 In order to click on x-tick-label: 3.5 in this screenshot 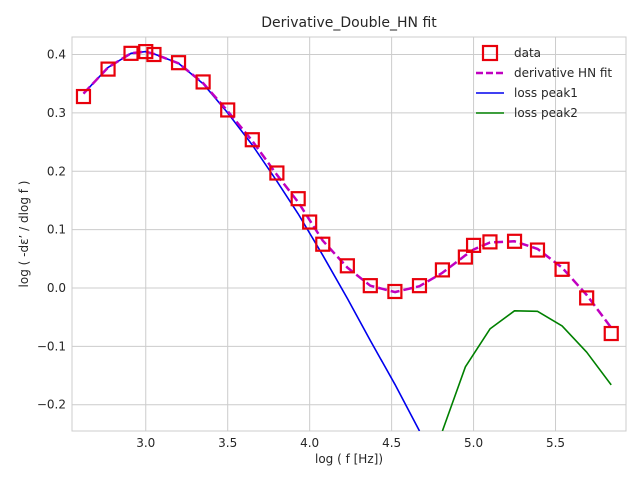, I will do `click(227, 443)`.